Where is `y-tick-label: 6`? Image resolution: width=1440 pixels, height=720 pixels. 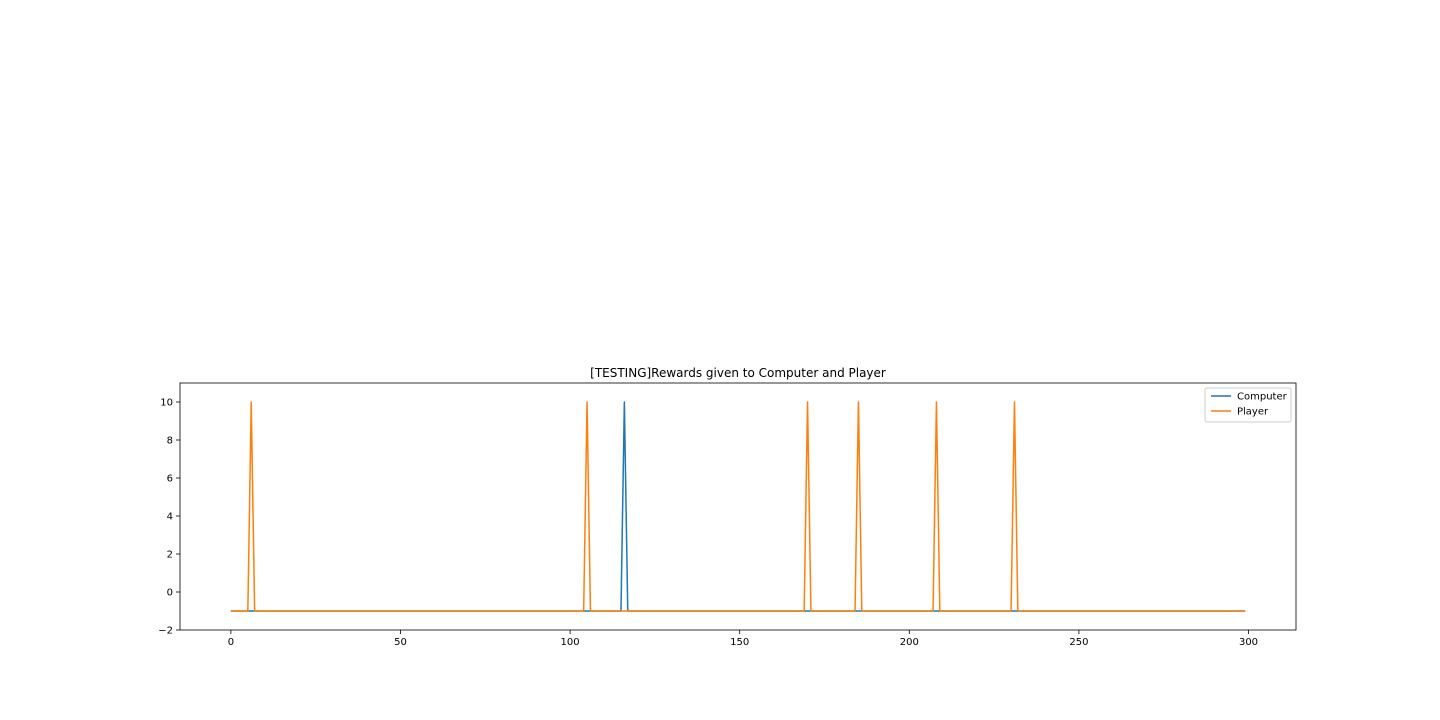
y-tick-label: 6 is located at coordinates (170, 479).